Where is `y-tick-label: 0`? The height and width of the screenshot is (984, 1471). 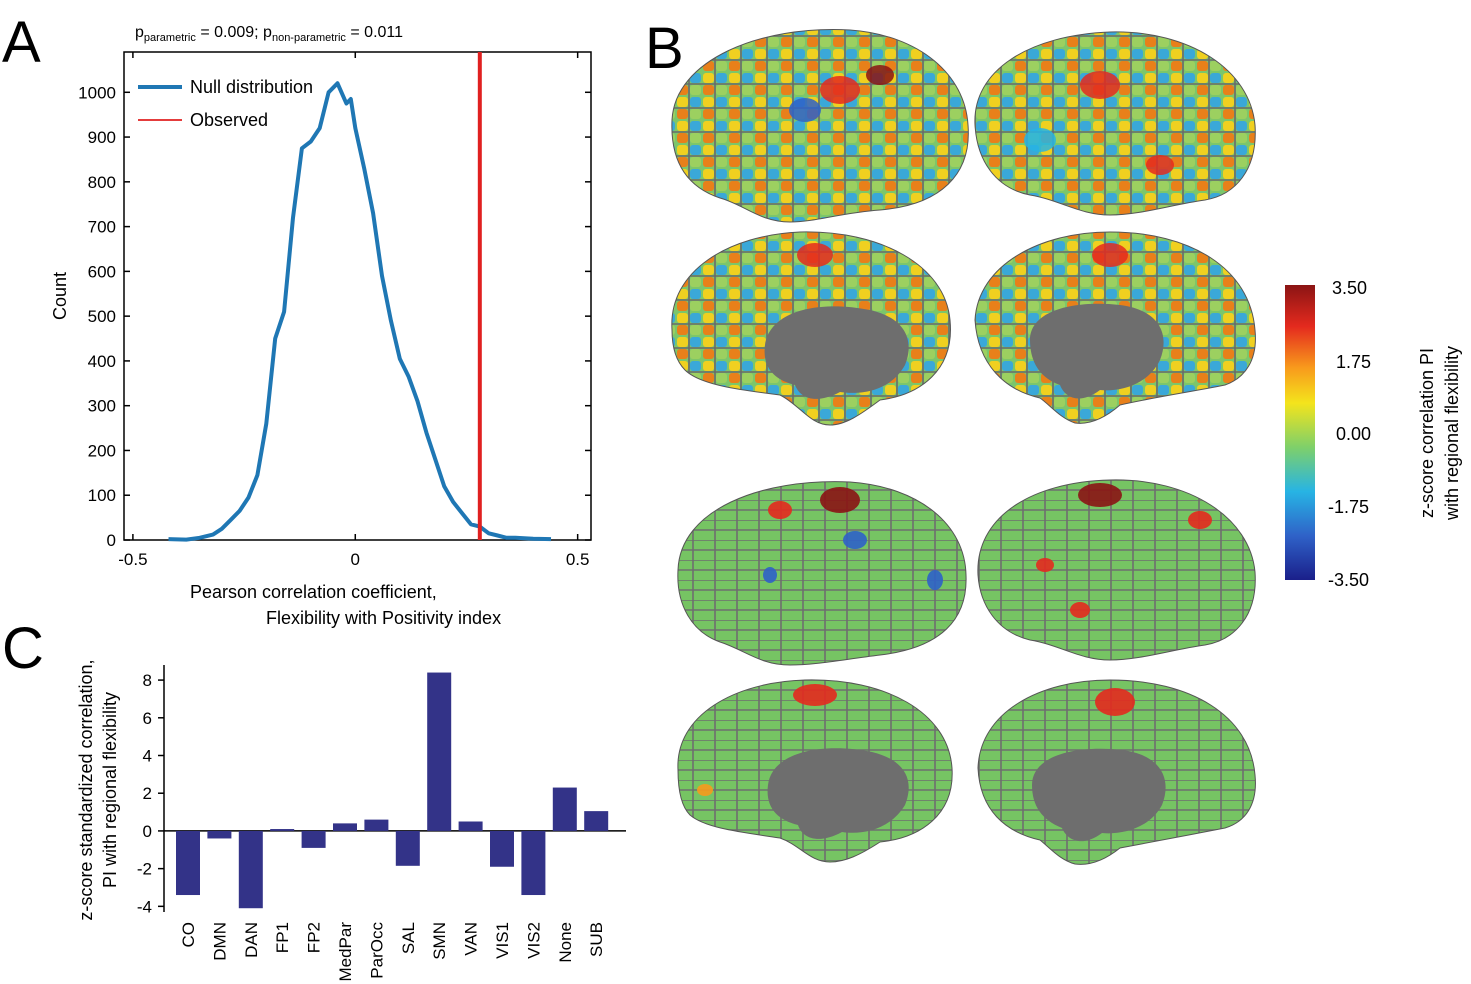 y-tick-label: 0 is located at coordinates (111, 540).